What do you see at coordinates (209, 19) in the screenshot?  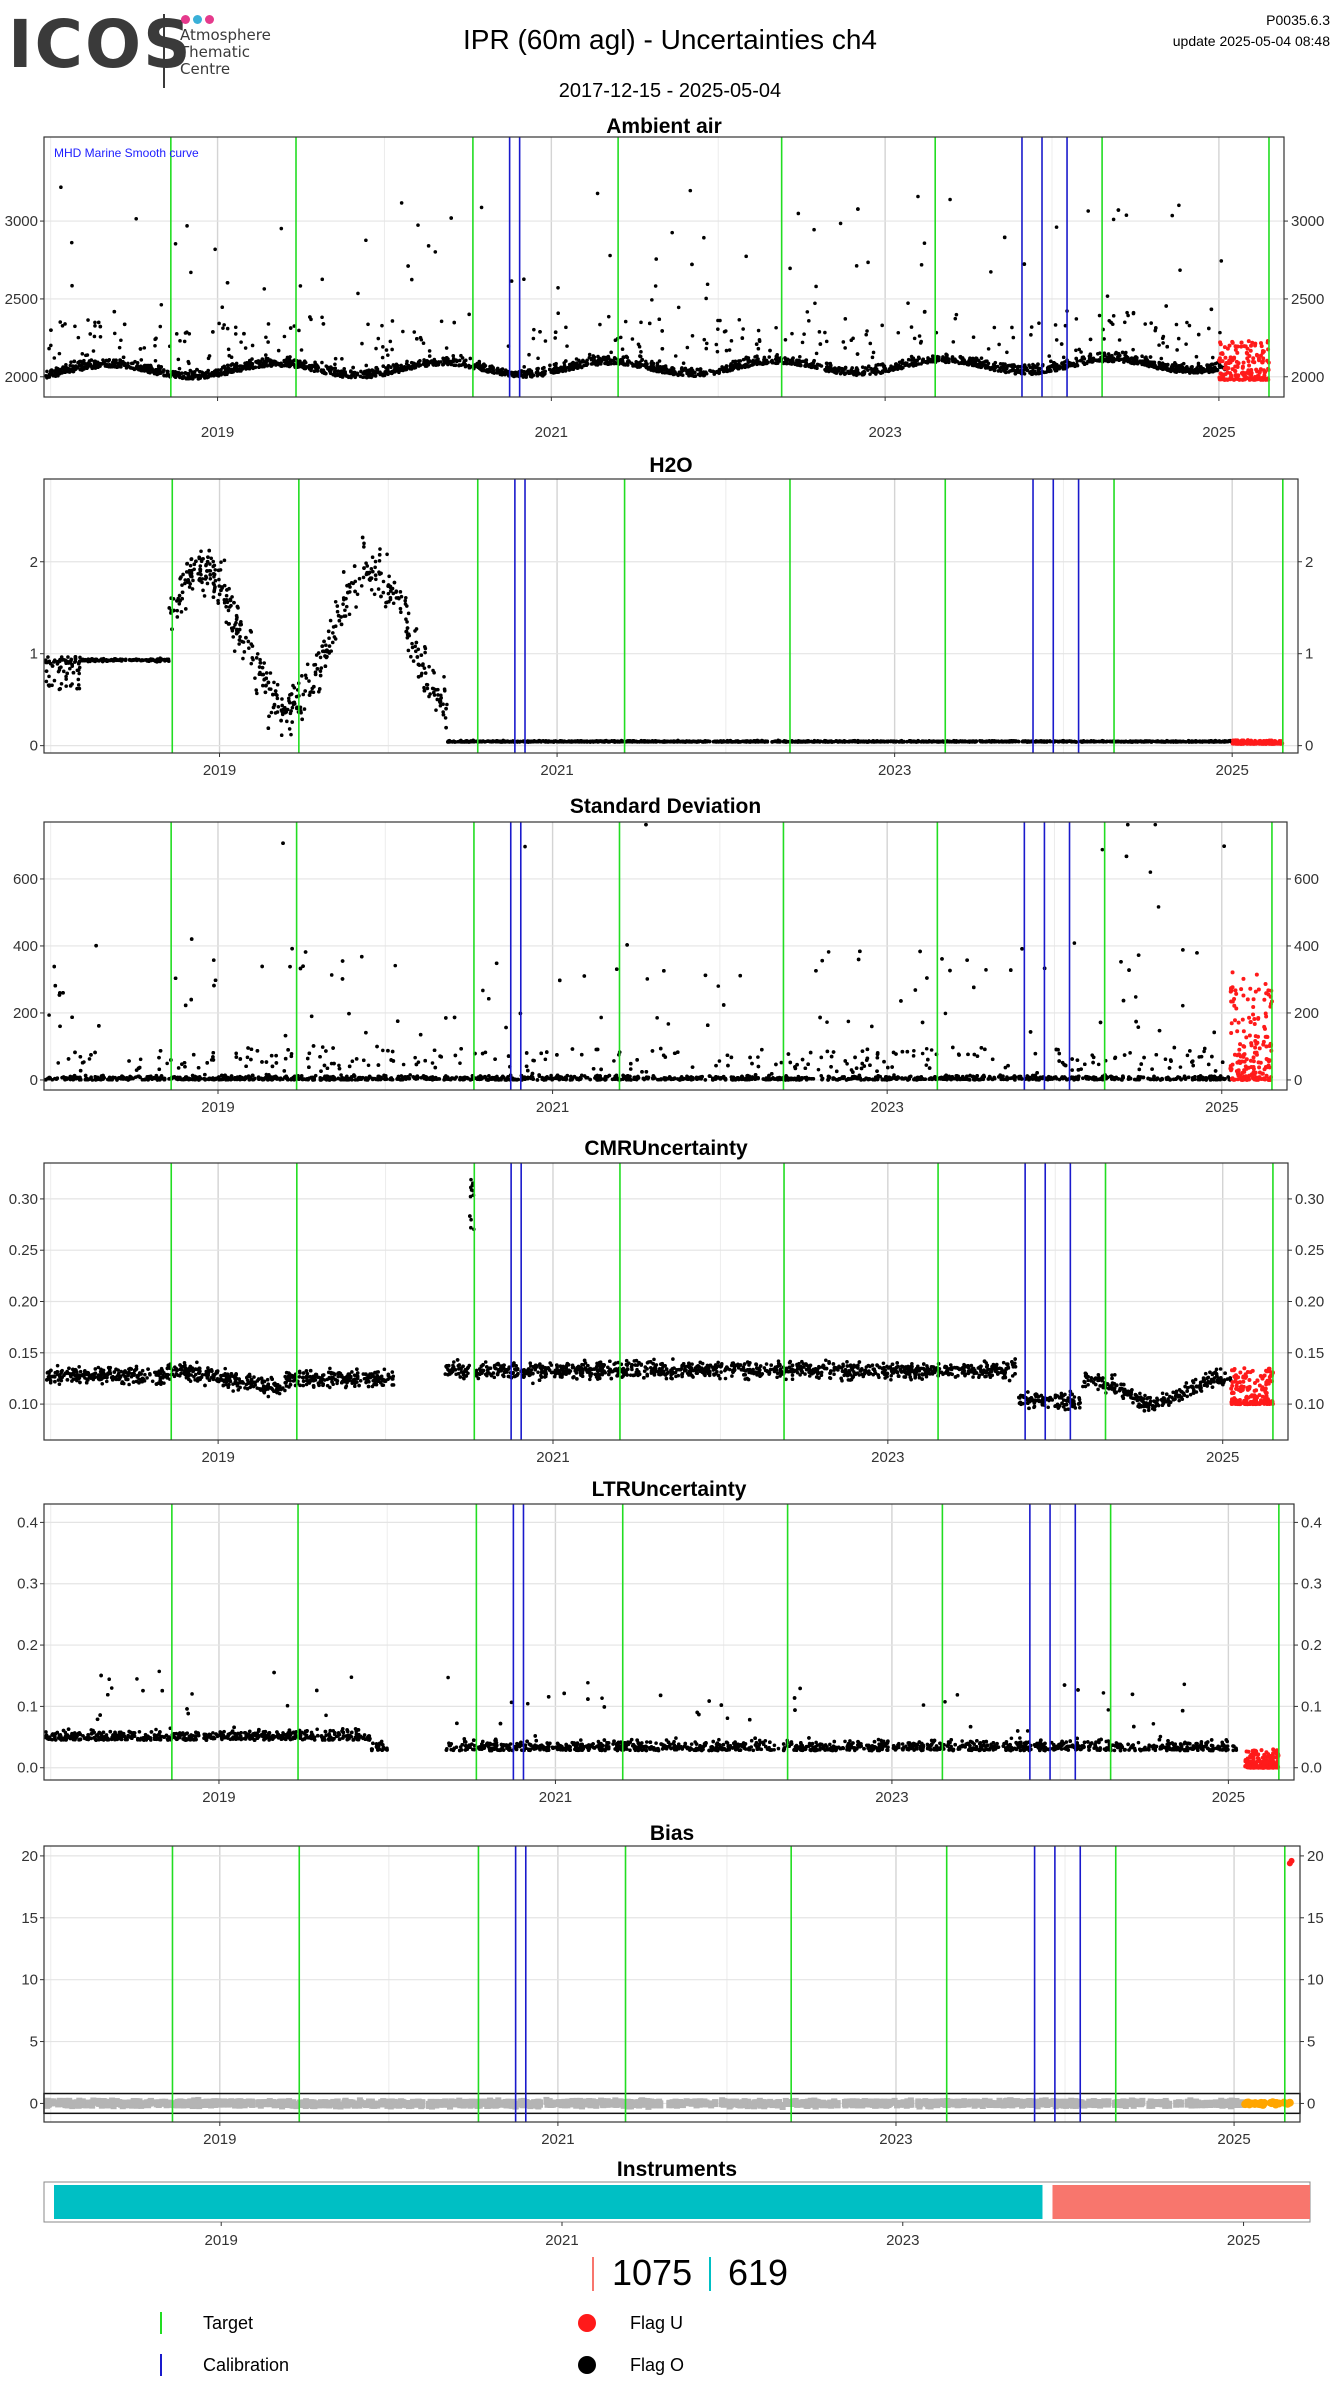 I see `logo-dot` at bounding box center [209, 19].